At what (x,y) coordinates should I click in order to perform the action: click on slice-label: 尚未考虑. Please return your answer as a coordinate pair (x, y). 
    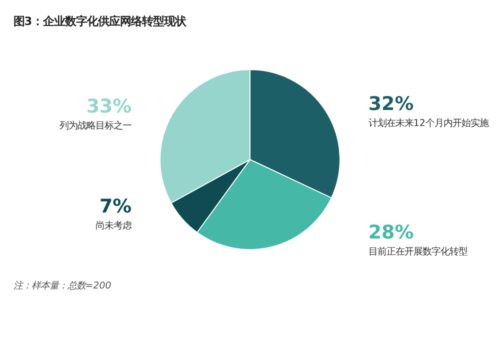
    Looking at the image, I should click on (114, 226).